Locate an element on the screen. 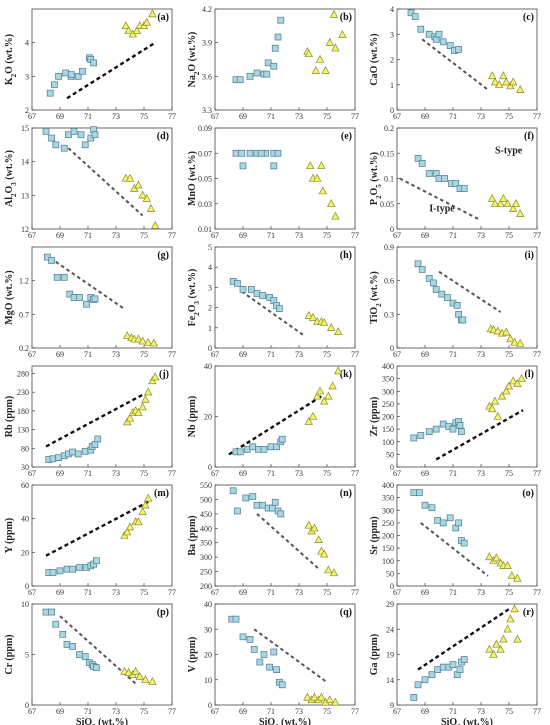  y-tick-label: 3 is located at coordinates (210, 287).